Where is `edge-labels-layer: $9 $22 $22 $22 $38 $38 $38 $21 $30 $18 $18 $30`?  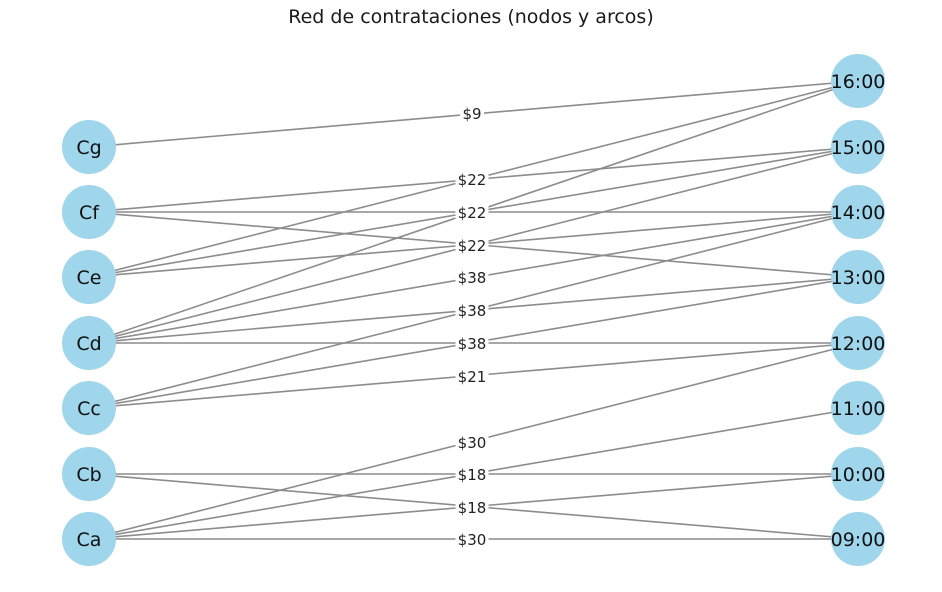
edge-labels-layer: $9 $22 $22 $22 $38 $38 $38 $21 $30 $18 $18 $30 is located at coordinates (472, 327).